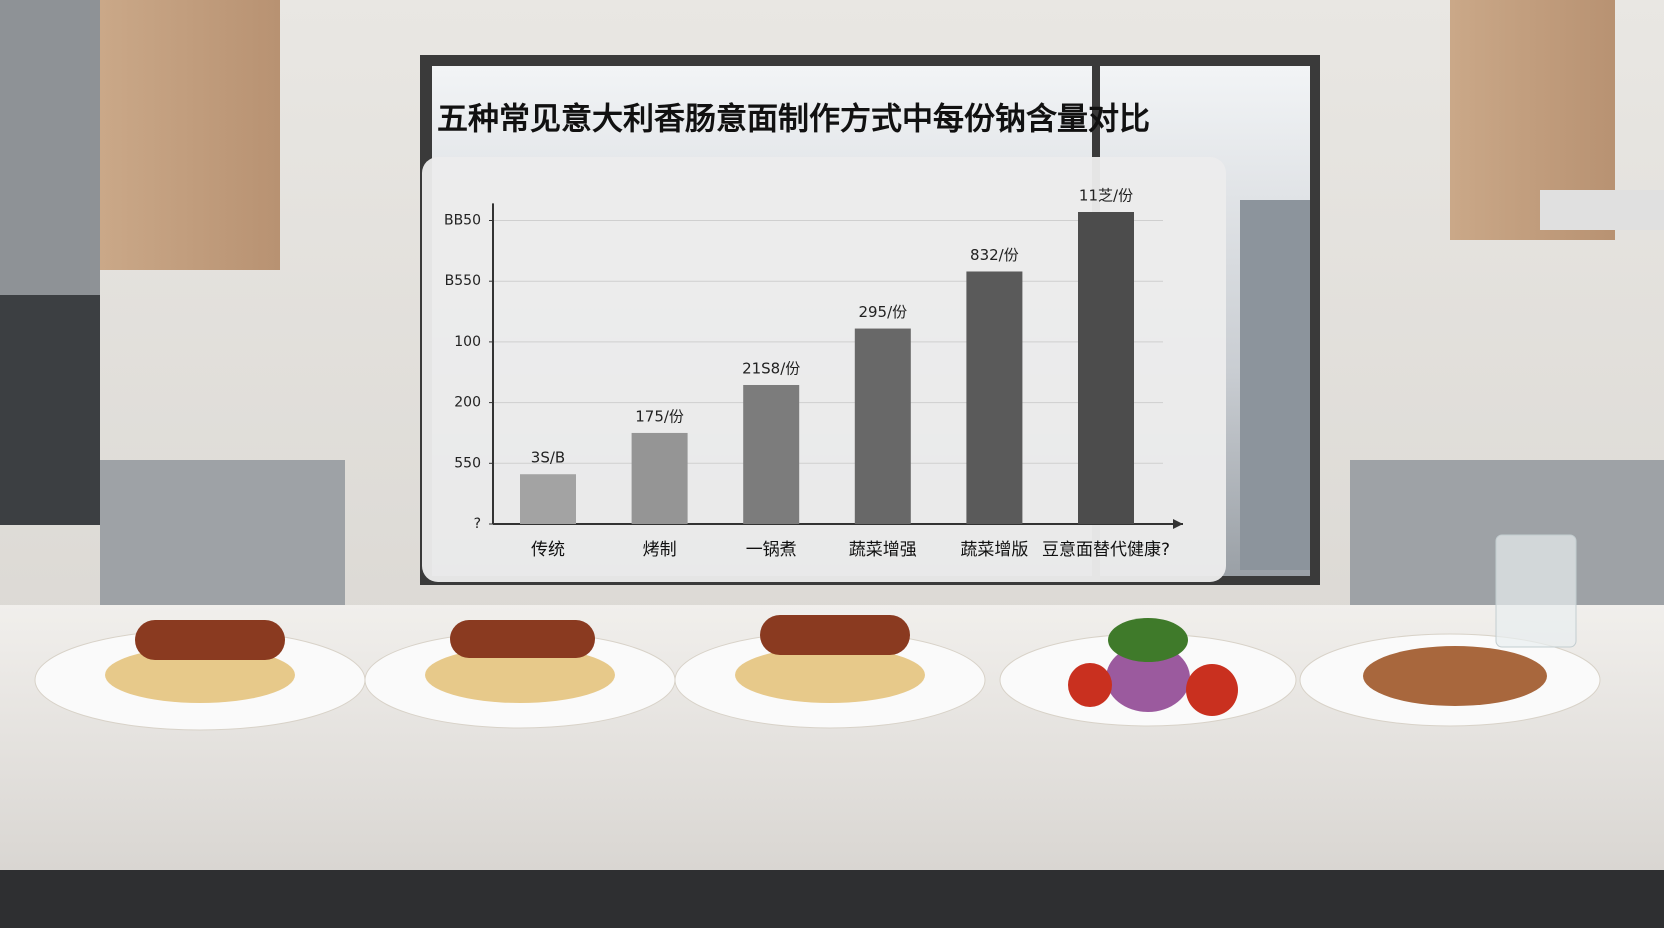  What do you see at coordinates (477, 524) in the screenshot?
I see `y-tick-label: ?` at bounding box center [477, 524].